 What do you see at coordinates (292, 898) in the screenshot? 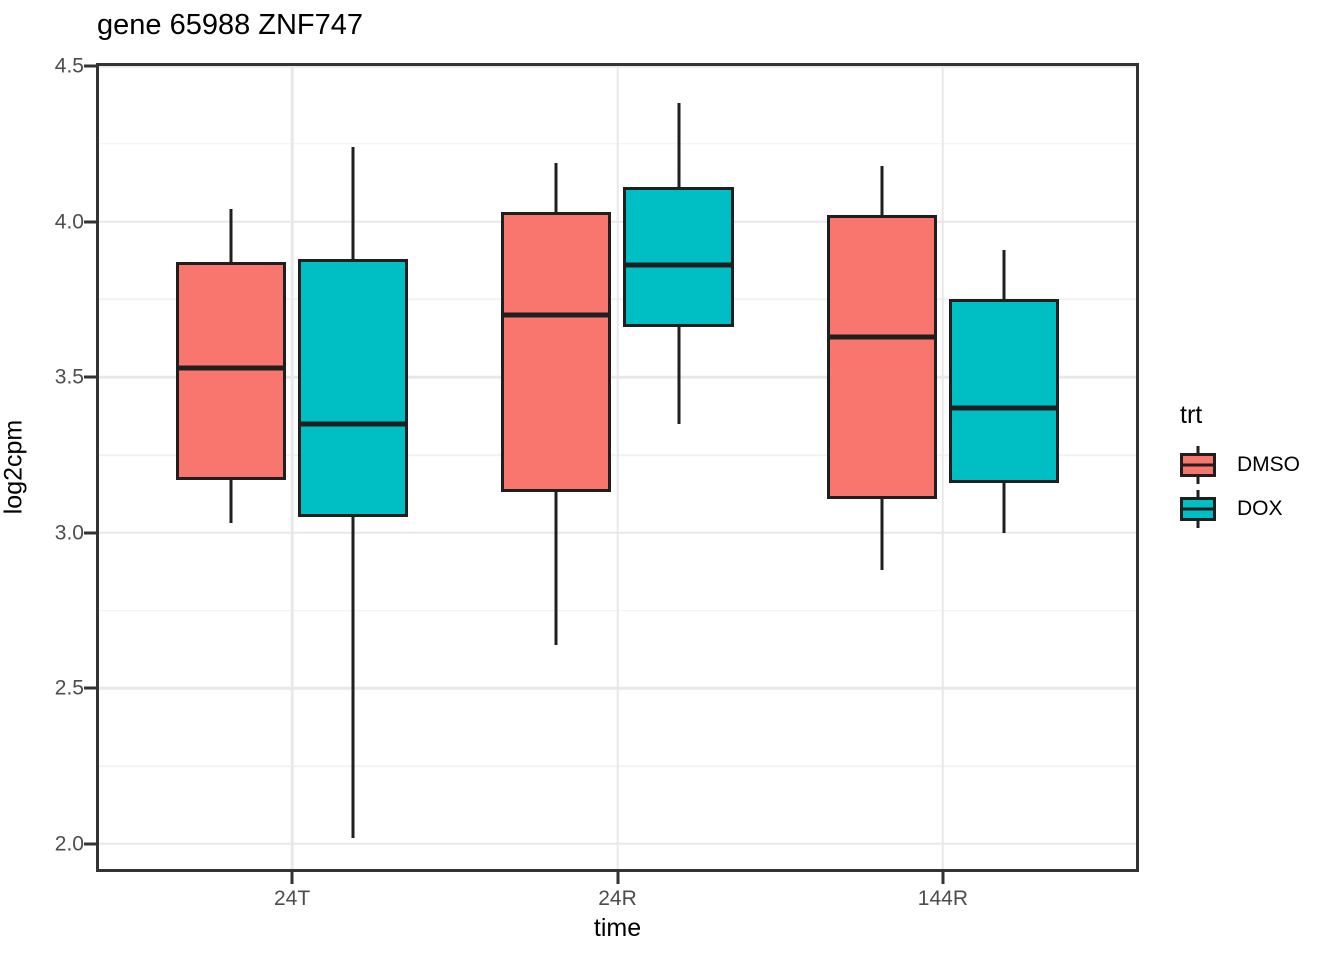
I see `x-axis-tick-label: 24T` at bounding box center [292, 898].